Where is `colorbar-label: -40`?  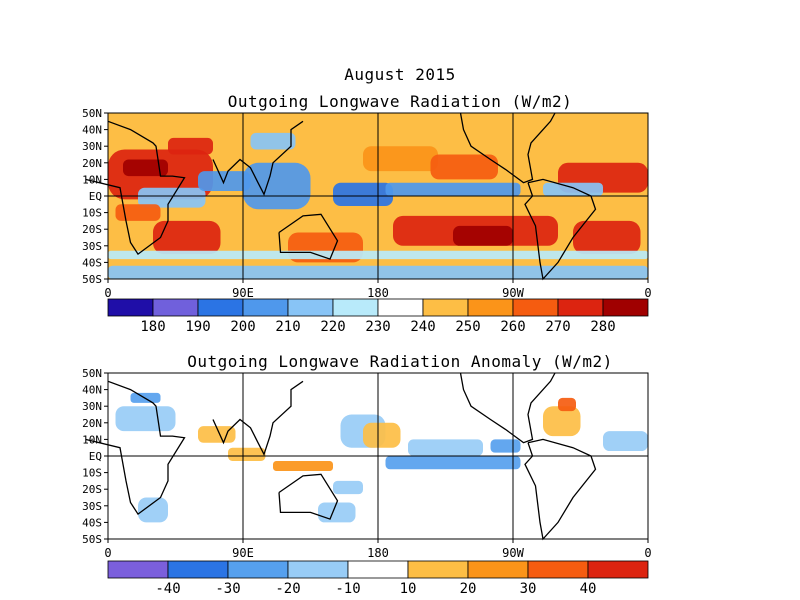 colorbar-label: -40 is located at coordinates (167, 589).